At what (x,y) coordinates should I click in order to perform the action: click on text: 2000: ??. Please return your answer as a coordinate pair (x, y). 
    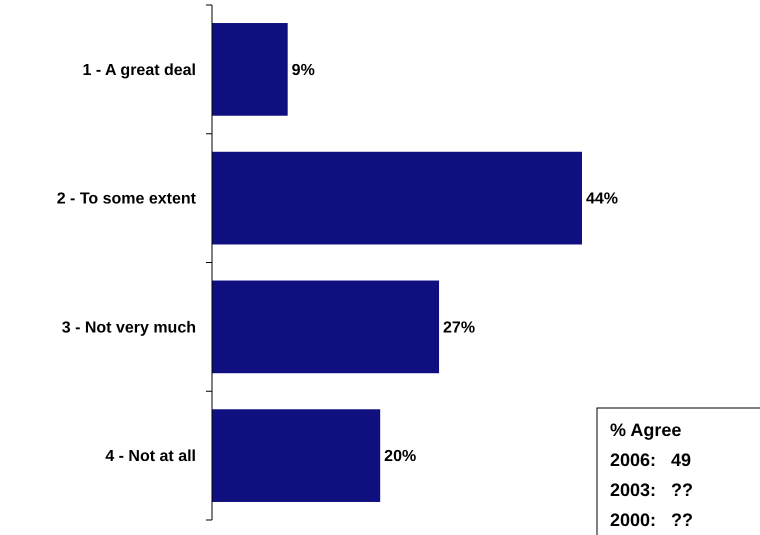
    Looking at the image, I should click on (652, 520).